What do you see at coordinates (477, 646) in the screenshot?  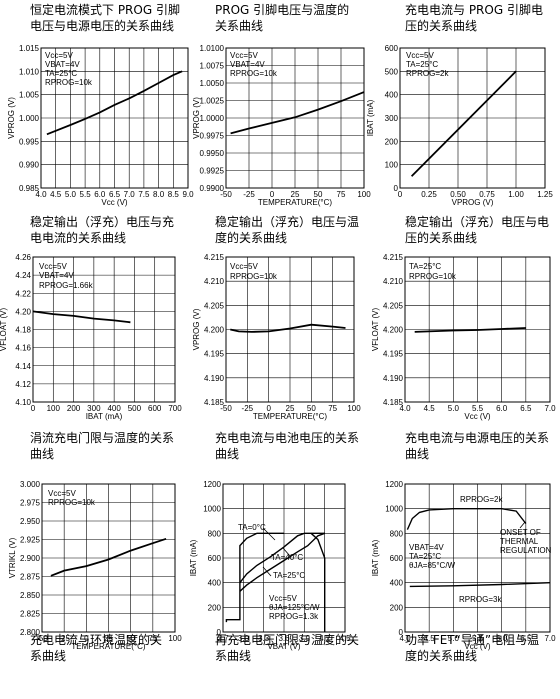 I see `x-axis-label: Vcc (V)` at bounding box center [477, 646].